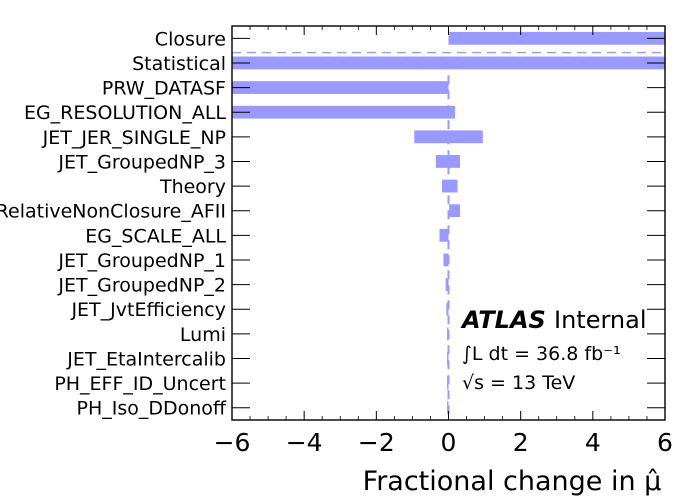  Describe the element at coordinates (141, 286) in the screenshot. I see `category-label: JET_GroupedNP_2` at that location.